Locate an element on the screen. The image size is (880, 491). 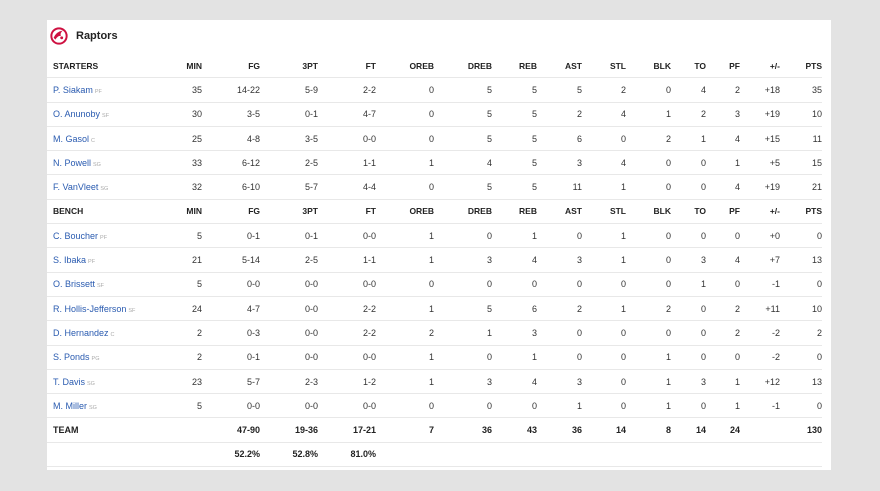
stat-cell: 4-8 is located at coordinates (231, 139).